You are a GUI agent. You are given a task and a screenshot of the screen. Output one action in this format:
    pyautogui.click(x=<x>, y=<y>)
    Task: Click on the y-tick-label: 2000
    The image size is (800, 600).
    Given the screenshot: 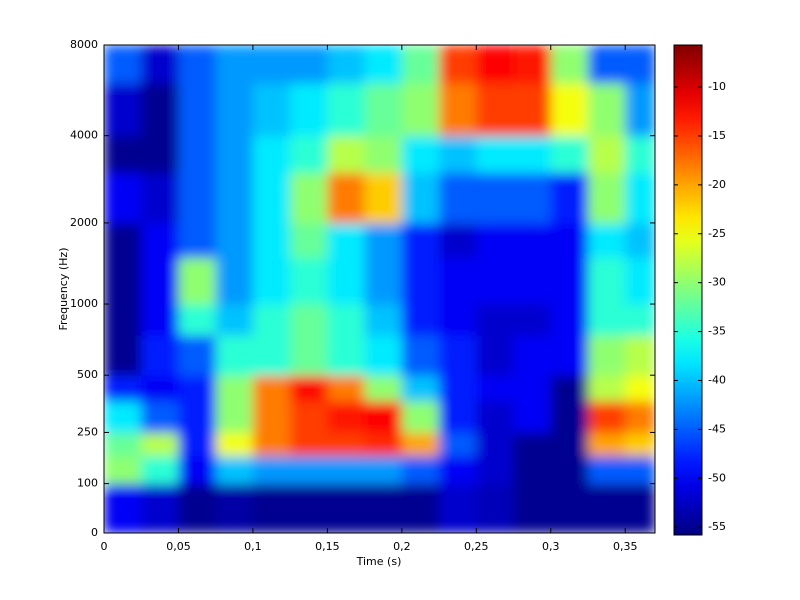 What is the action you would take?
    pyautogui.click(x=84, y=222)
    